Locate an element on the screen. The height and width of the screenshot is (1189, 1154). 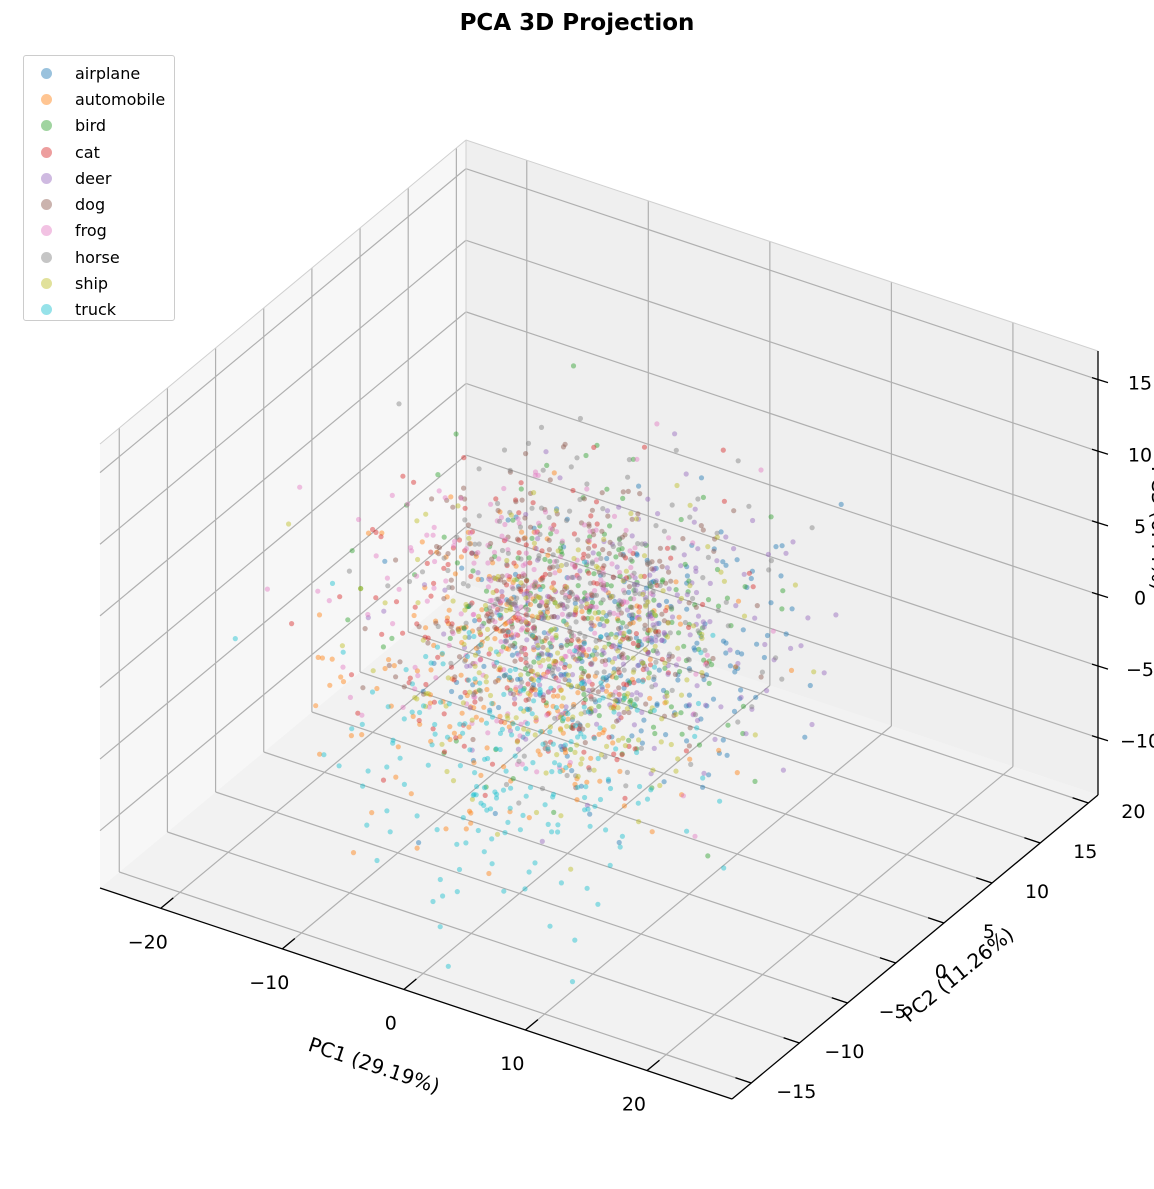
z-grid-left is located at coordinates (283, 535).